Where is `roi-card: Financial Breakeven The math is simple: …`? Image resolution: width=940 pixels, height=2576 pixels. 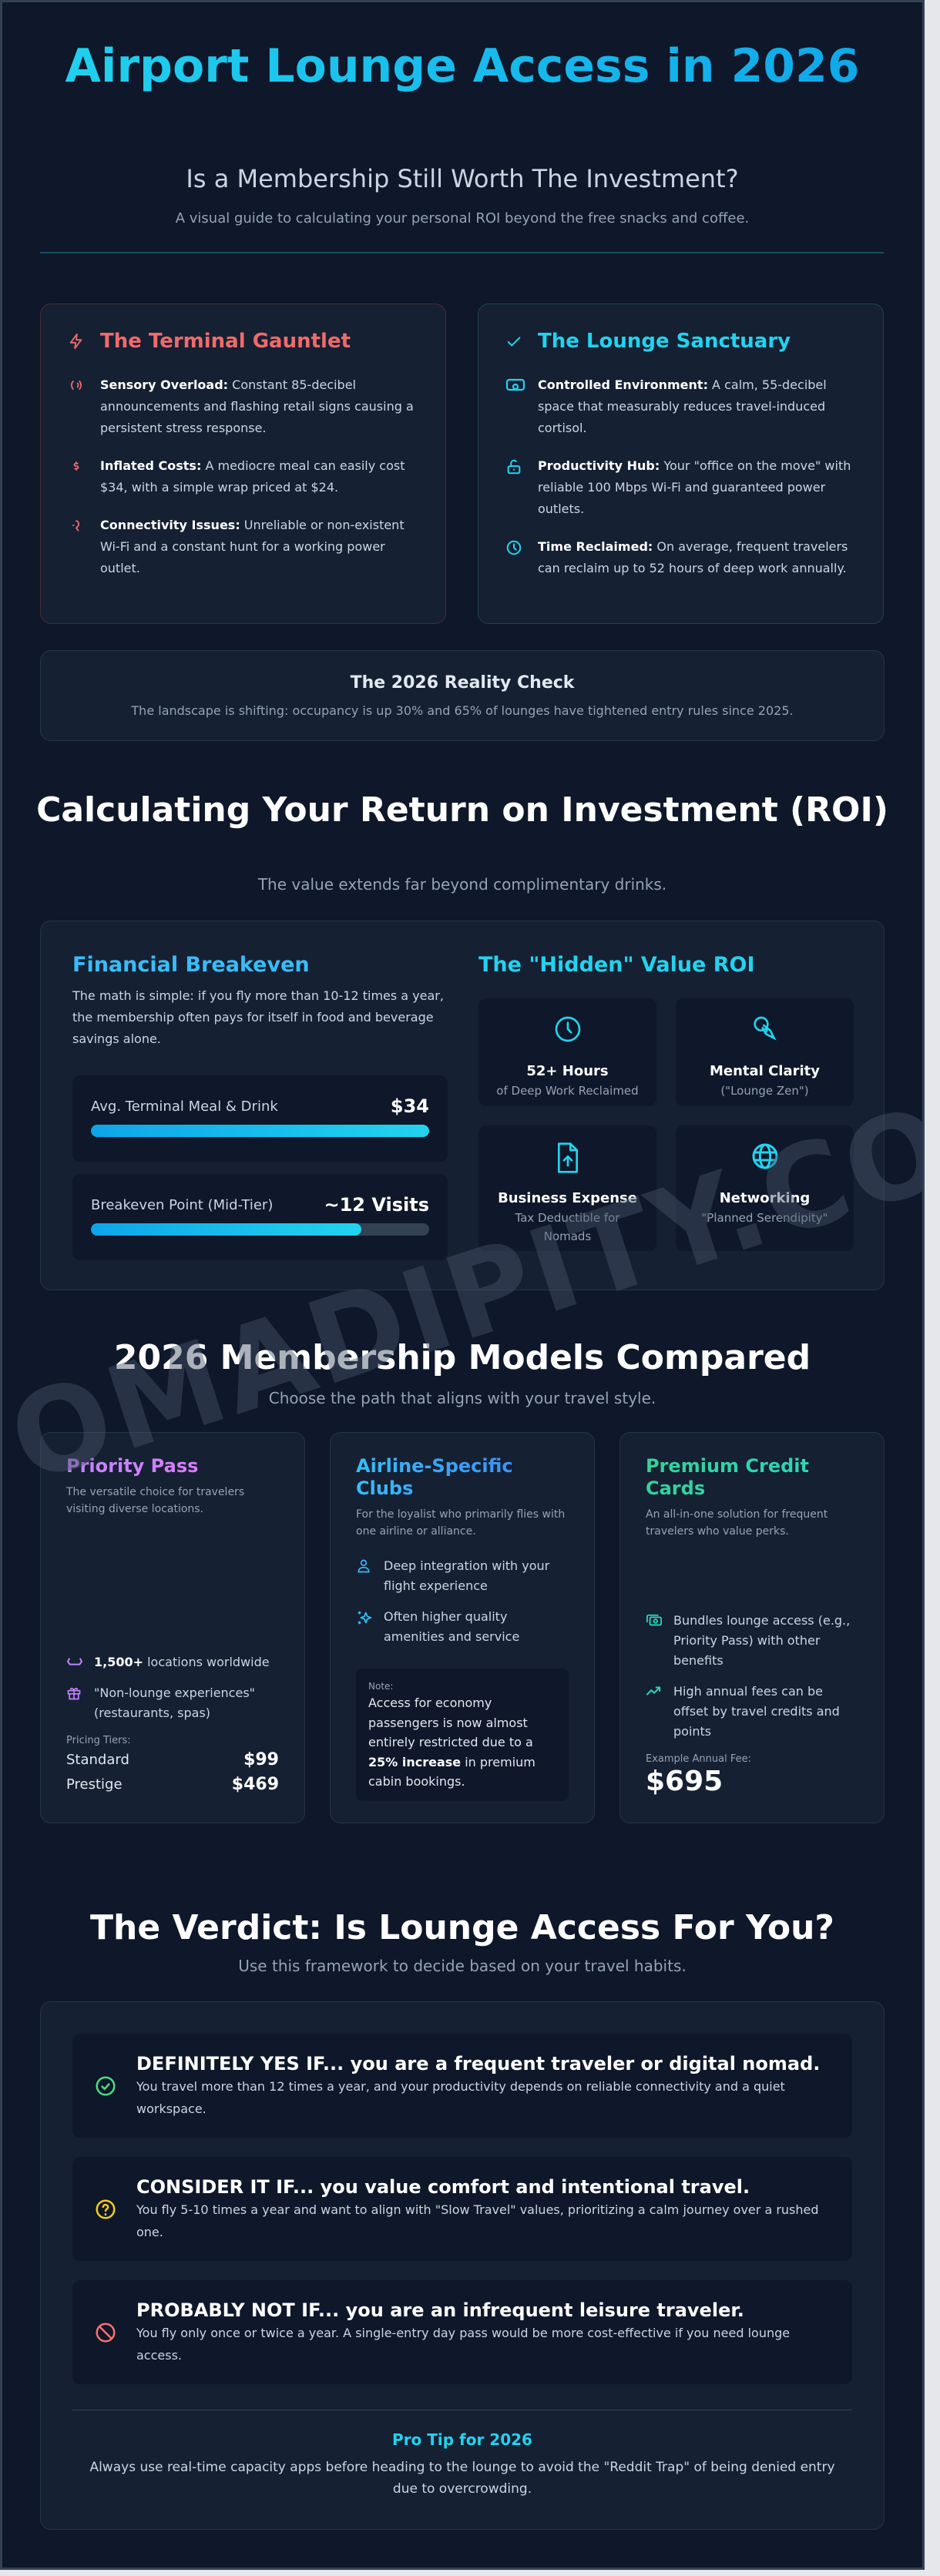
roi-card: Financial Breakeven The math is simple: … is located at coordinates (462, 1105).